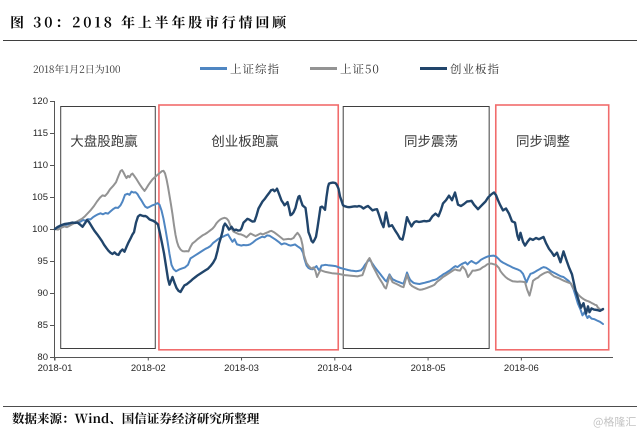  I want to click on legend-label: 创业板指, so click(474, 70).